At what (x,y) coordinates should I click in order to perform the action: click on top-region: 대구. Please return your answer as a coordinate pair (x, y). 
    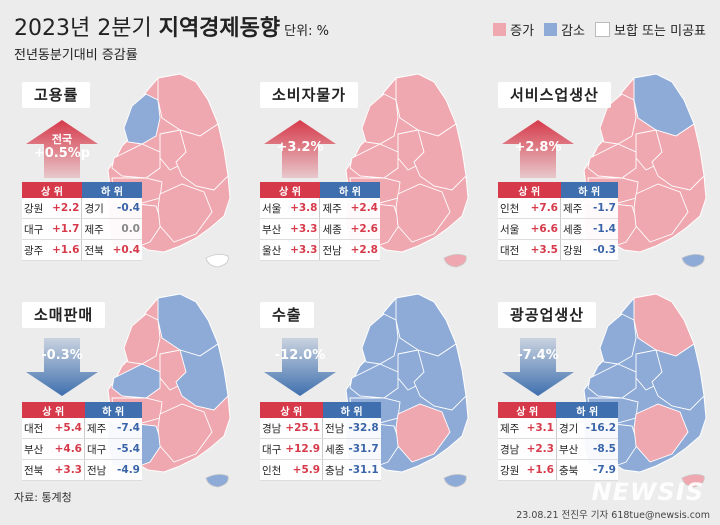
    Looking at the image, I should click on (35, 229).